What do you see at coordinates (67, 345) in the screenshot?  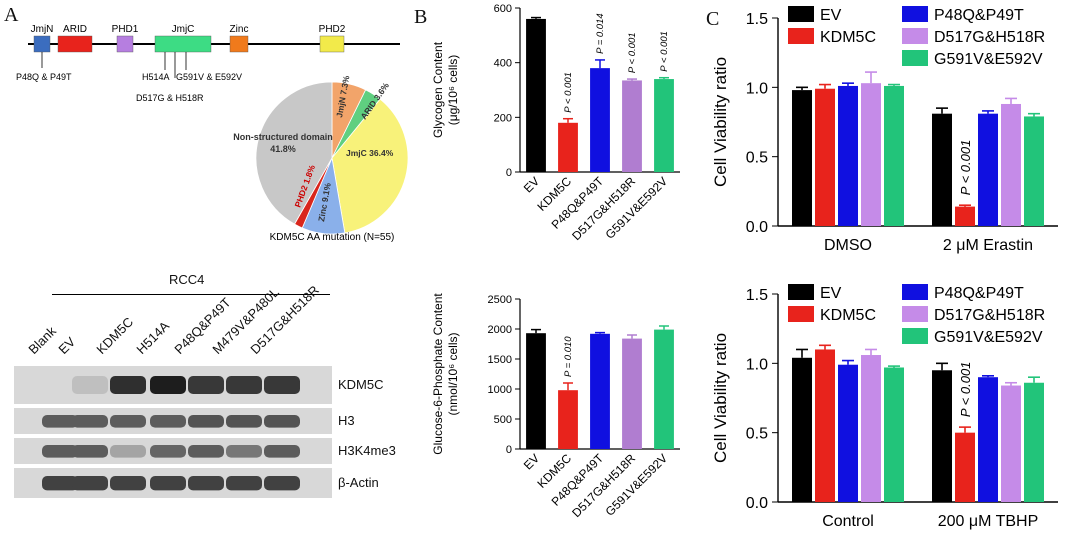 I see `lane-label-ev: EV` at bounding box center [67, 345].